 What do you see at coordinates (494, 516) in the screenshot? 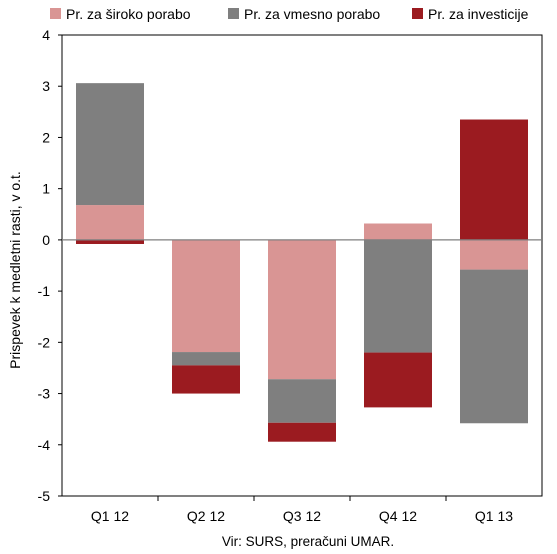
I see `x-tick-label: Q1 13` at bounding box center [494, 516].